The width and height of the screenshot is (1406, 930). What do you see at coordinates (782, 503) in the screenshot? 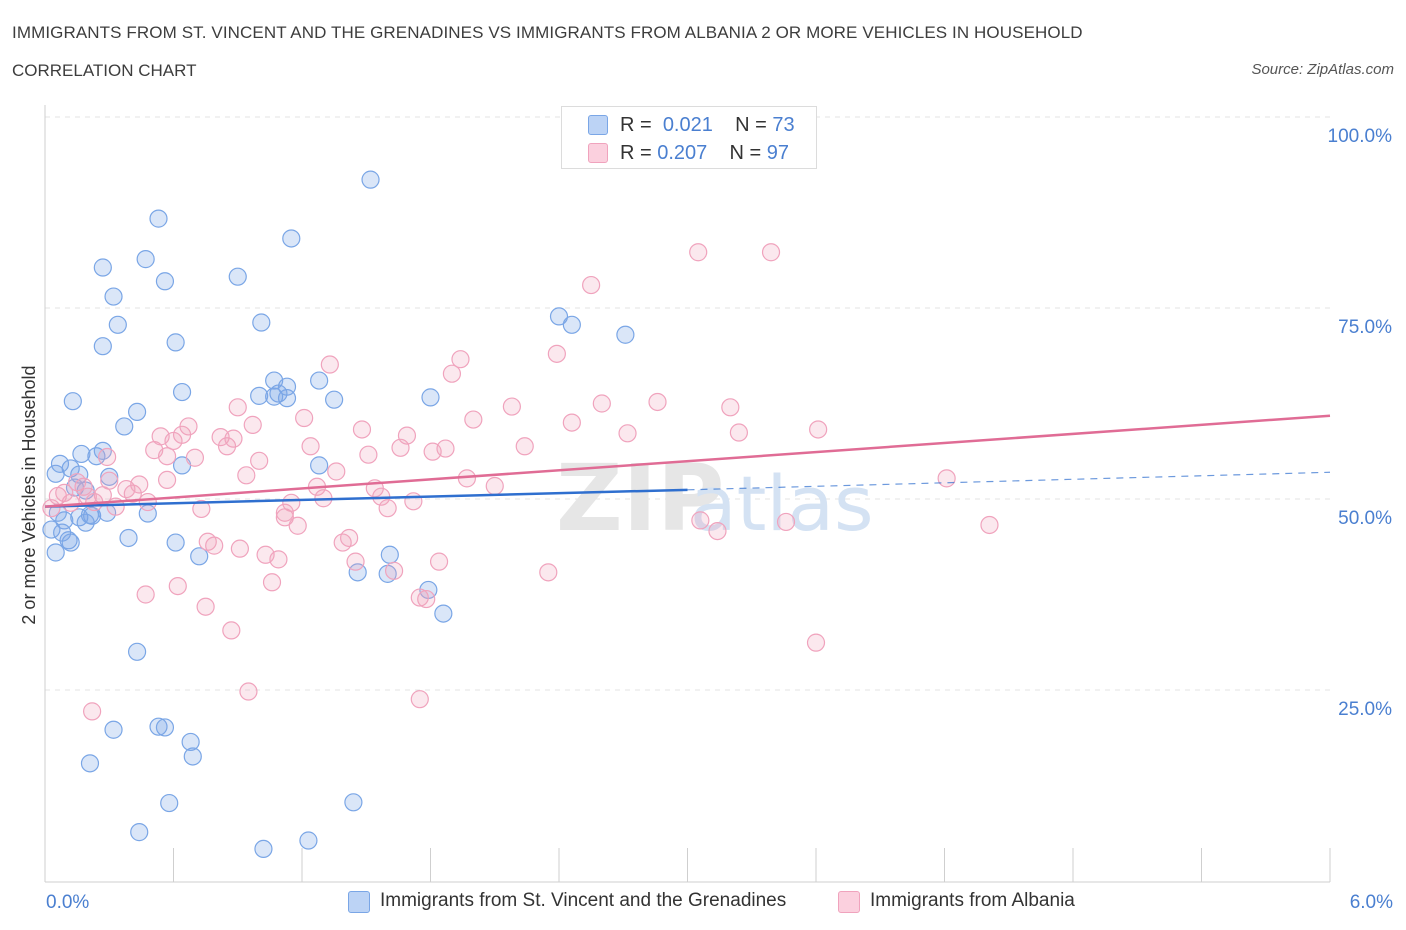
I see `watermark-atlas: atlas` at bounding box center [782, 503].